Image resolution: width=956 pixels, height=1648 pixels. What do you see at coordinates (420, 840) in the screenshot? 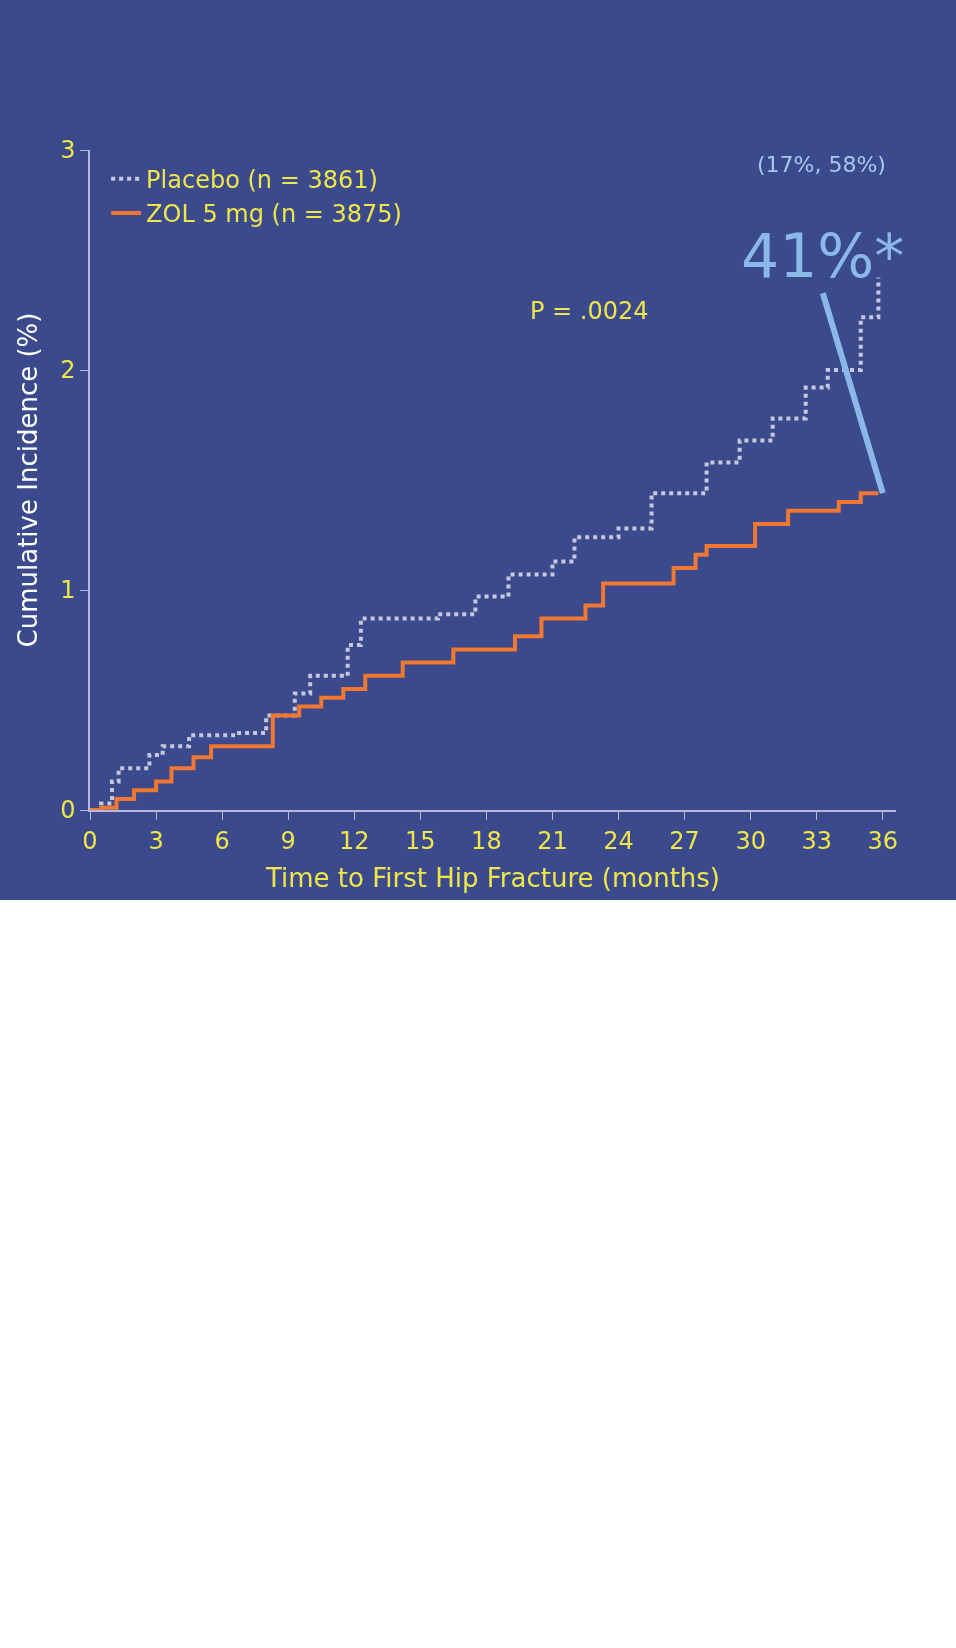
I see `x-tick-label: 15` at bounding box center [420, 840].